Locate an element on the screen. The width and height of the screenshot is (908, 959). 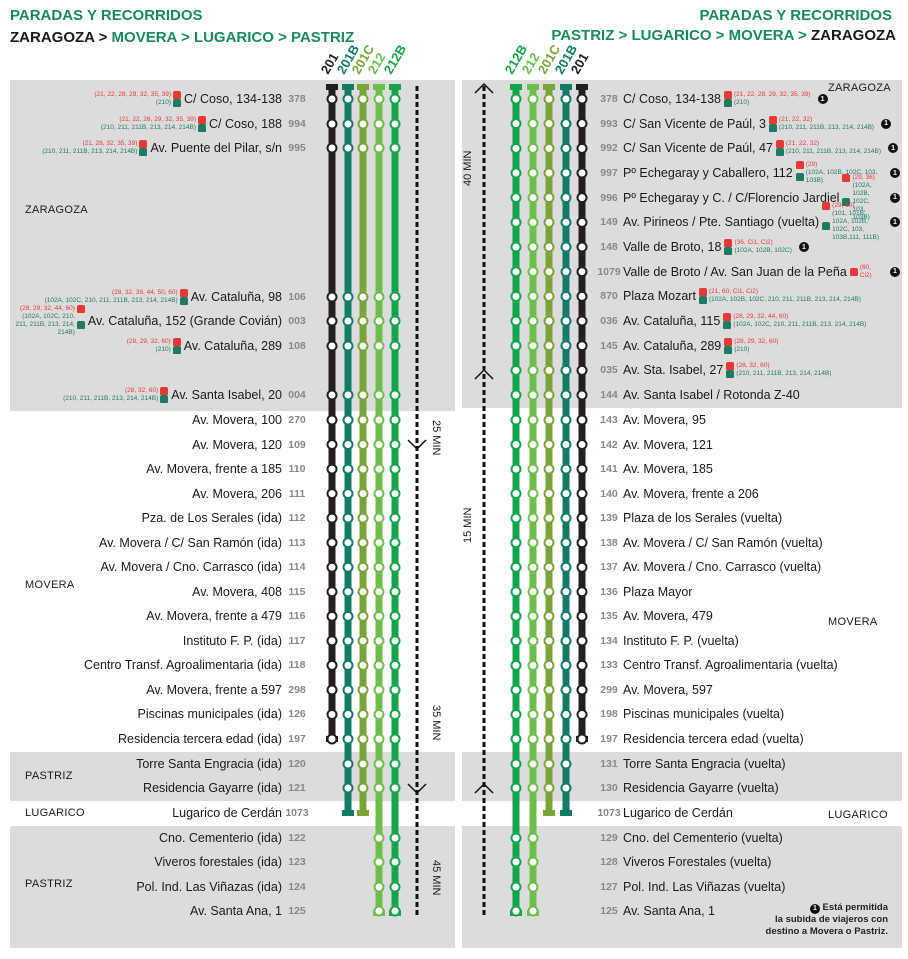
stop-row: Piscinas municipales (ida) 126 is located at coordinates (161, 714).